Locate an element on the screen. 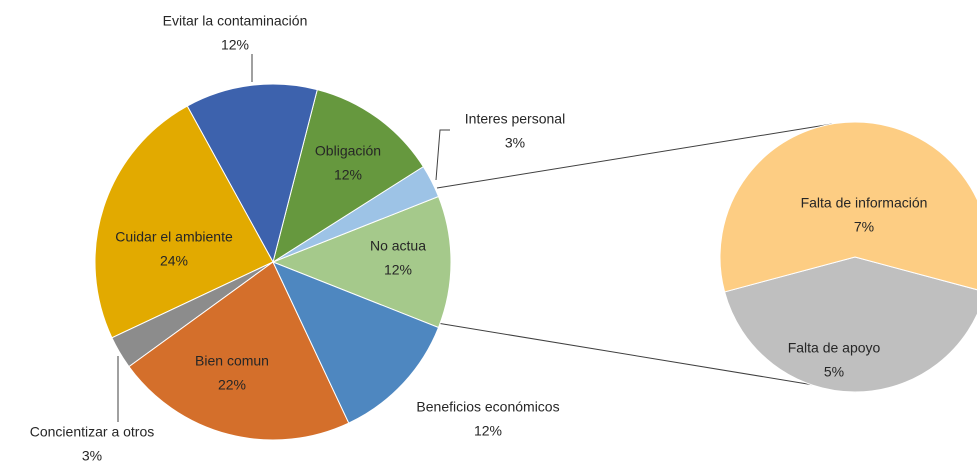 This screenshot has width=977, height=462. slice-label: Obligación is located at coordinates (348, 151).